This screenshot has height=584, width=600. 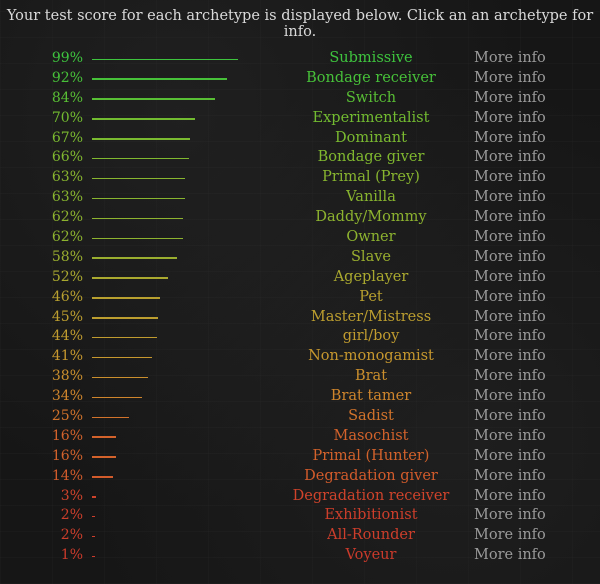 What do you see at coordinates (371, 555) in the screenshot?
I see `archetype-name-link: Voyeur` at bounding box center [371, 555].